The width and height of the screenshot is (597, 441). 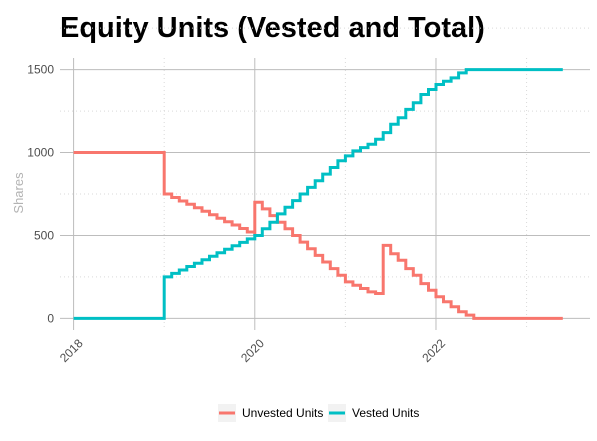 What do you see at coordinates (433, 350) in the screenshot?
I see `x-tick-label: 2022` at bounding box center [433, 350].